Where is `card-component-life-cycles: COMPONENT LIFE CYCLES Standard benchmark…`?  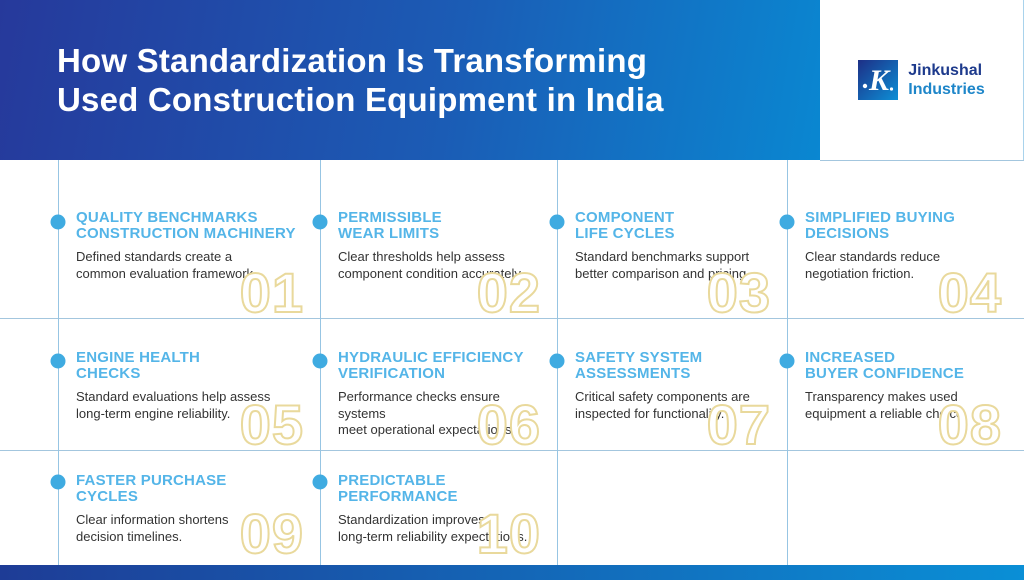
card-component-life-cycles: COMPONENT LIFE CYCLES Standard benchmark… is located at coordinates (672, 242).